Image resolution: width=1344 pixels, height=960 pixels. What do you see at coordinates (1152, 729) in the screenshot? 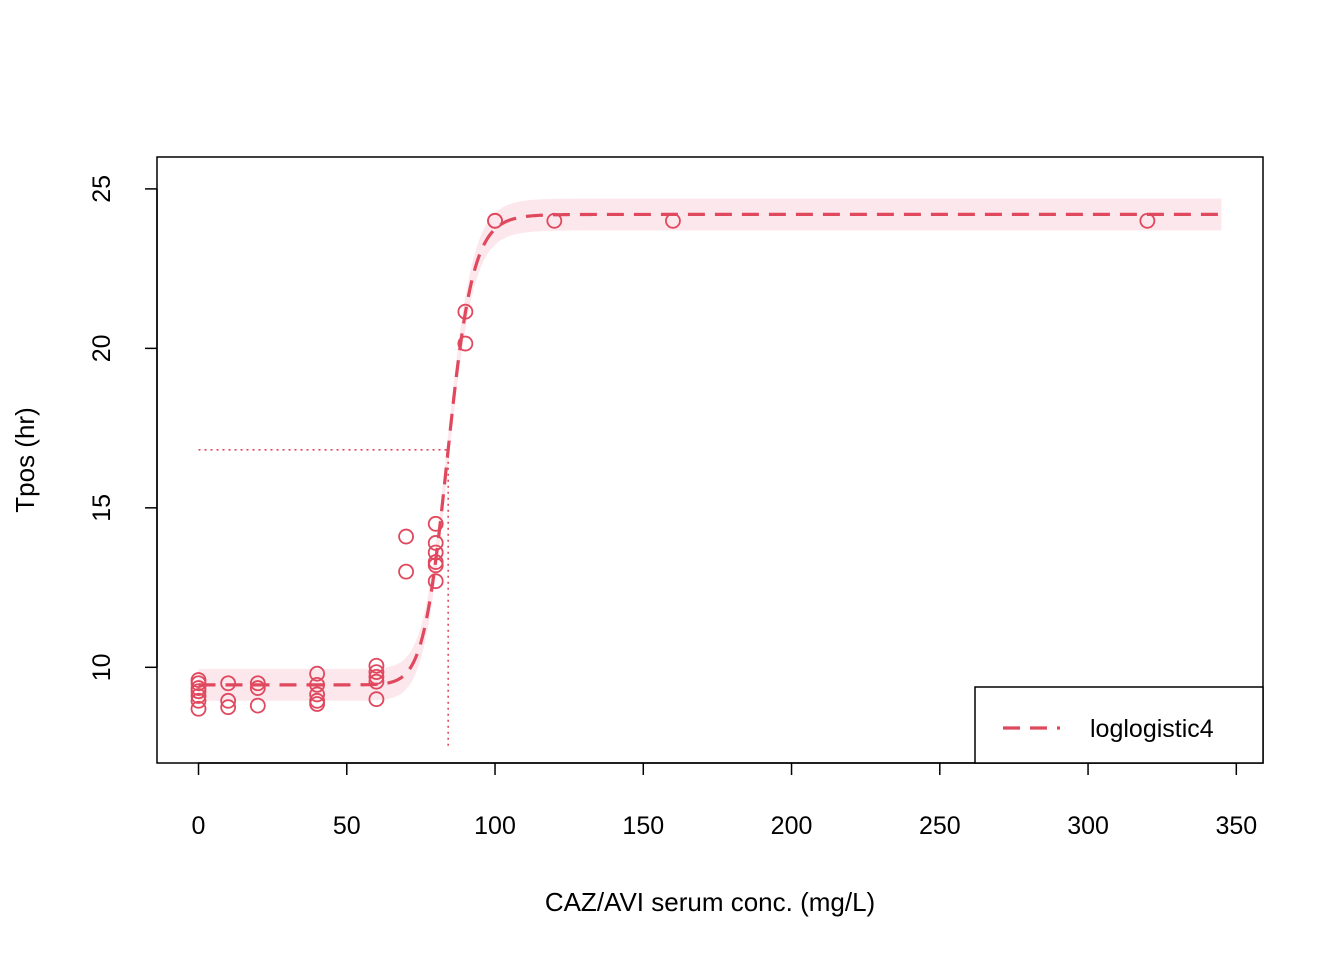
I see `legend-label-loglogistic4: loglogistic4` at bounding box center [1152, 729].